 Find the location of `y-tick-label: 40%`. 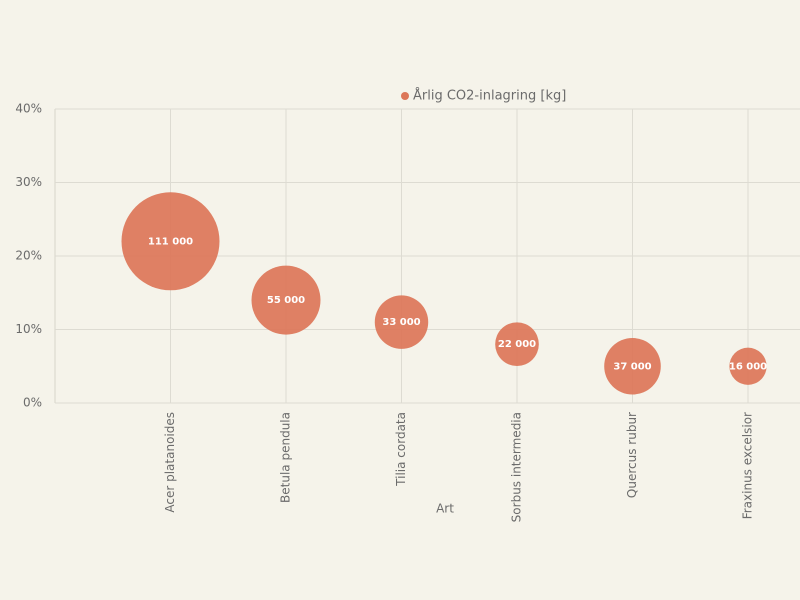

y-tick-label: 40% is located at coordinates (28, 109).